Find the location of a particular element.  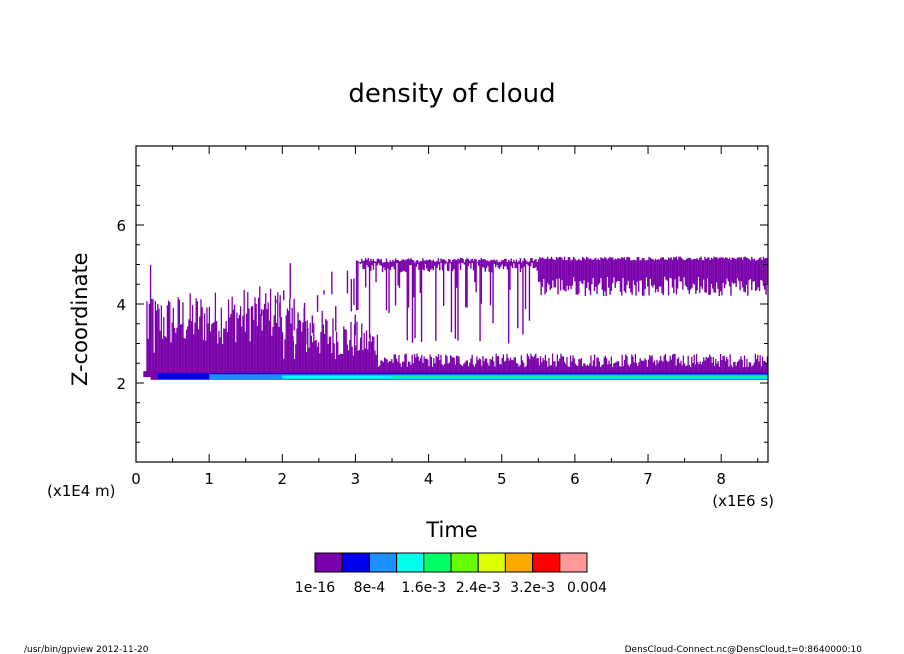

y-tick-label: 4 is located at coordinates (121, 305).